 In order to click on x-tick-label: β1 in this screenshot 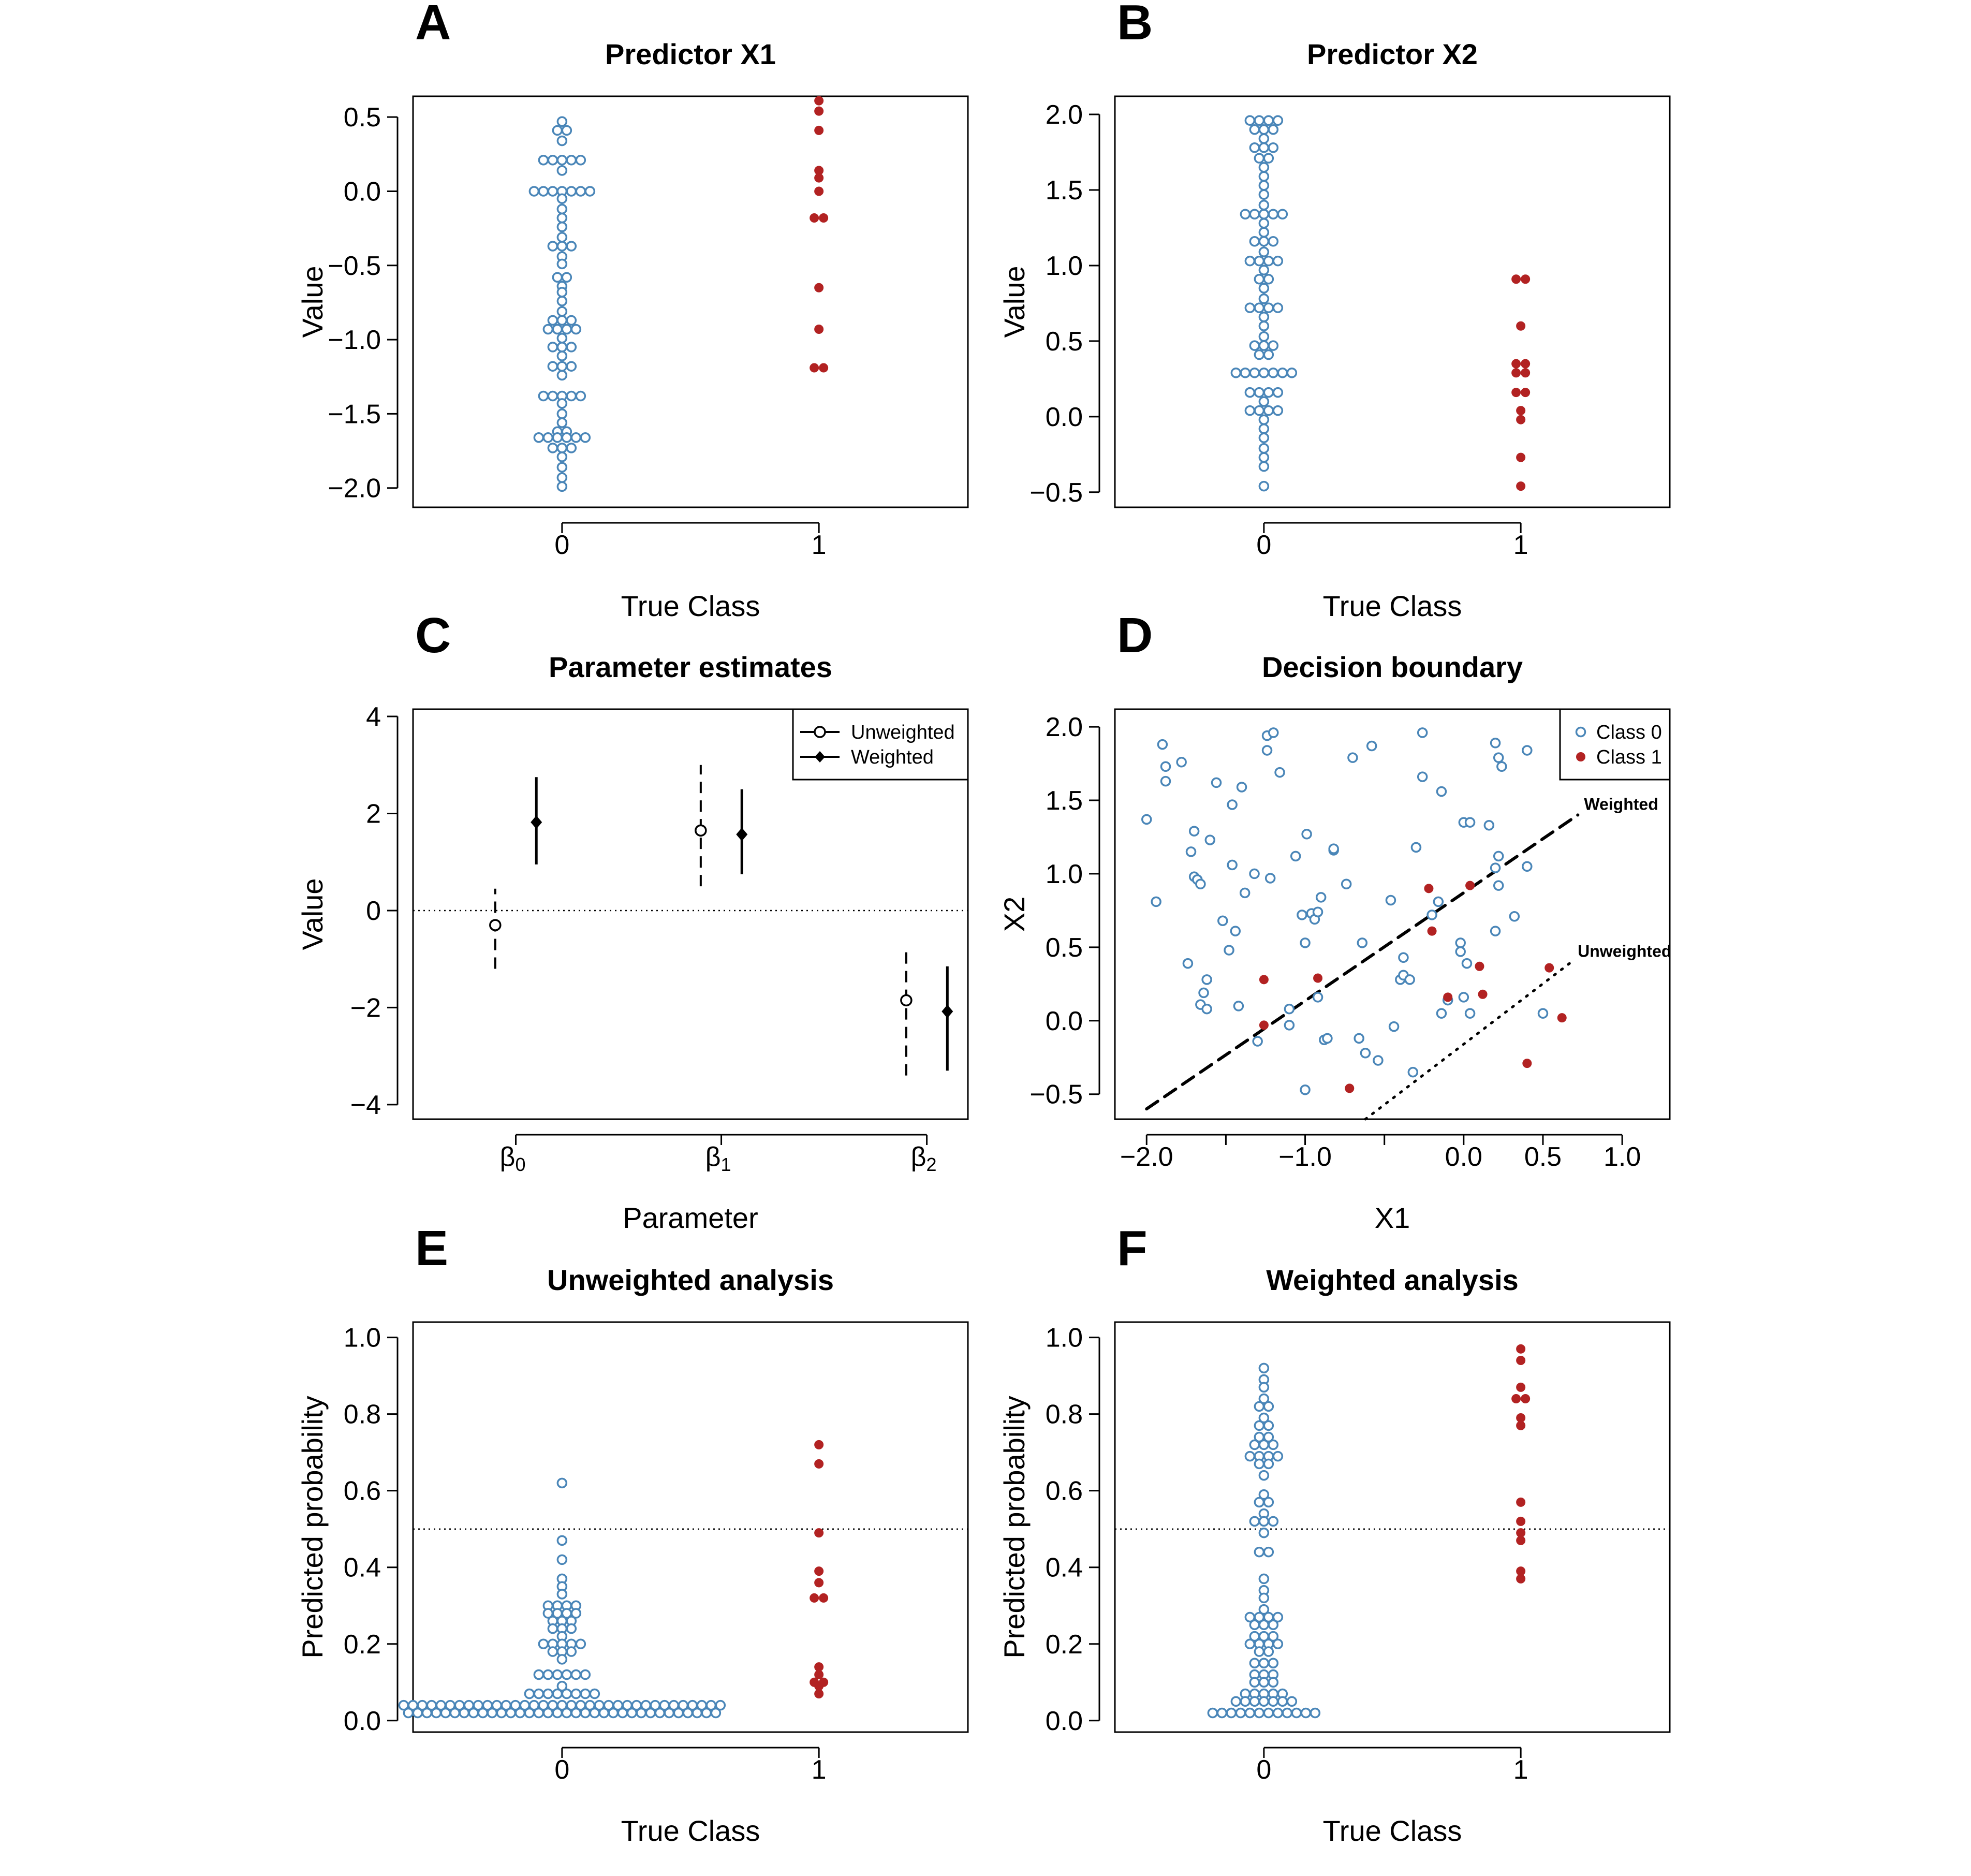, I will do `click(718, 1158)`.